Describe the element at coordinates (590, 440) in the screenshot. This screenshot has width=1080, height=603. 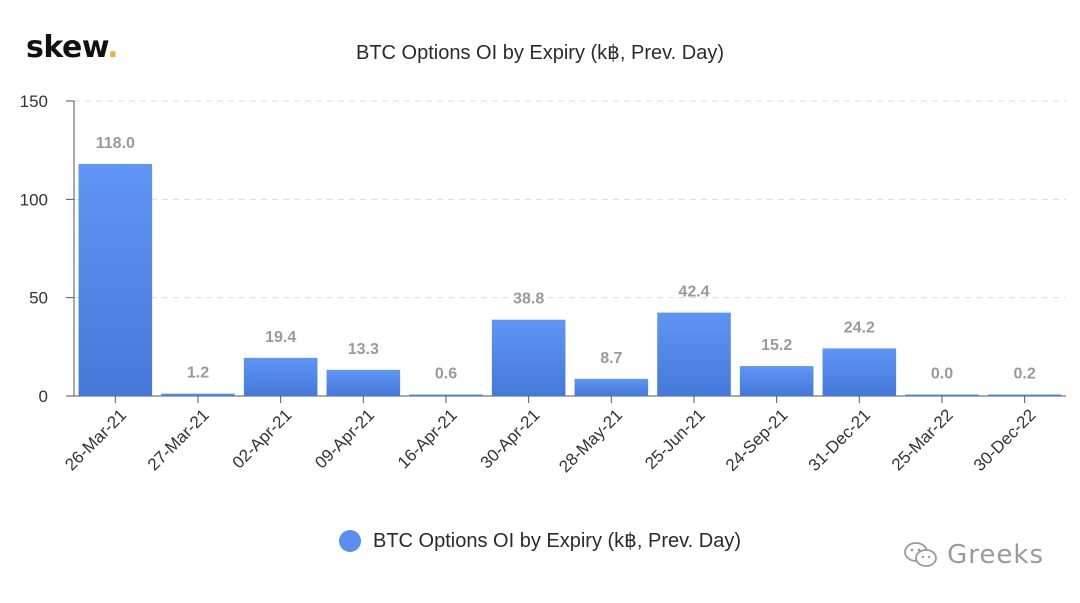
I see `x-tick-label: 28-May-21` at that location.